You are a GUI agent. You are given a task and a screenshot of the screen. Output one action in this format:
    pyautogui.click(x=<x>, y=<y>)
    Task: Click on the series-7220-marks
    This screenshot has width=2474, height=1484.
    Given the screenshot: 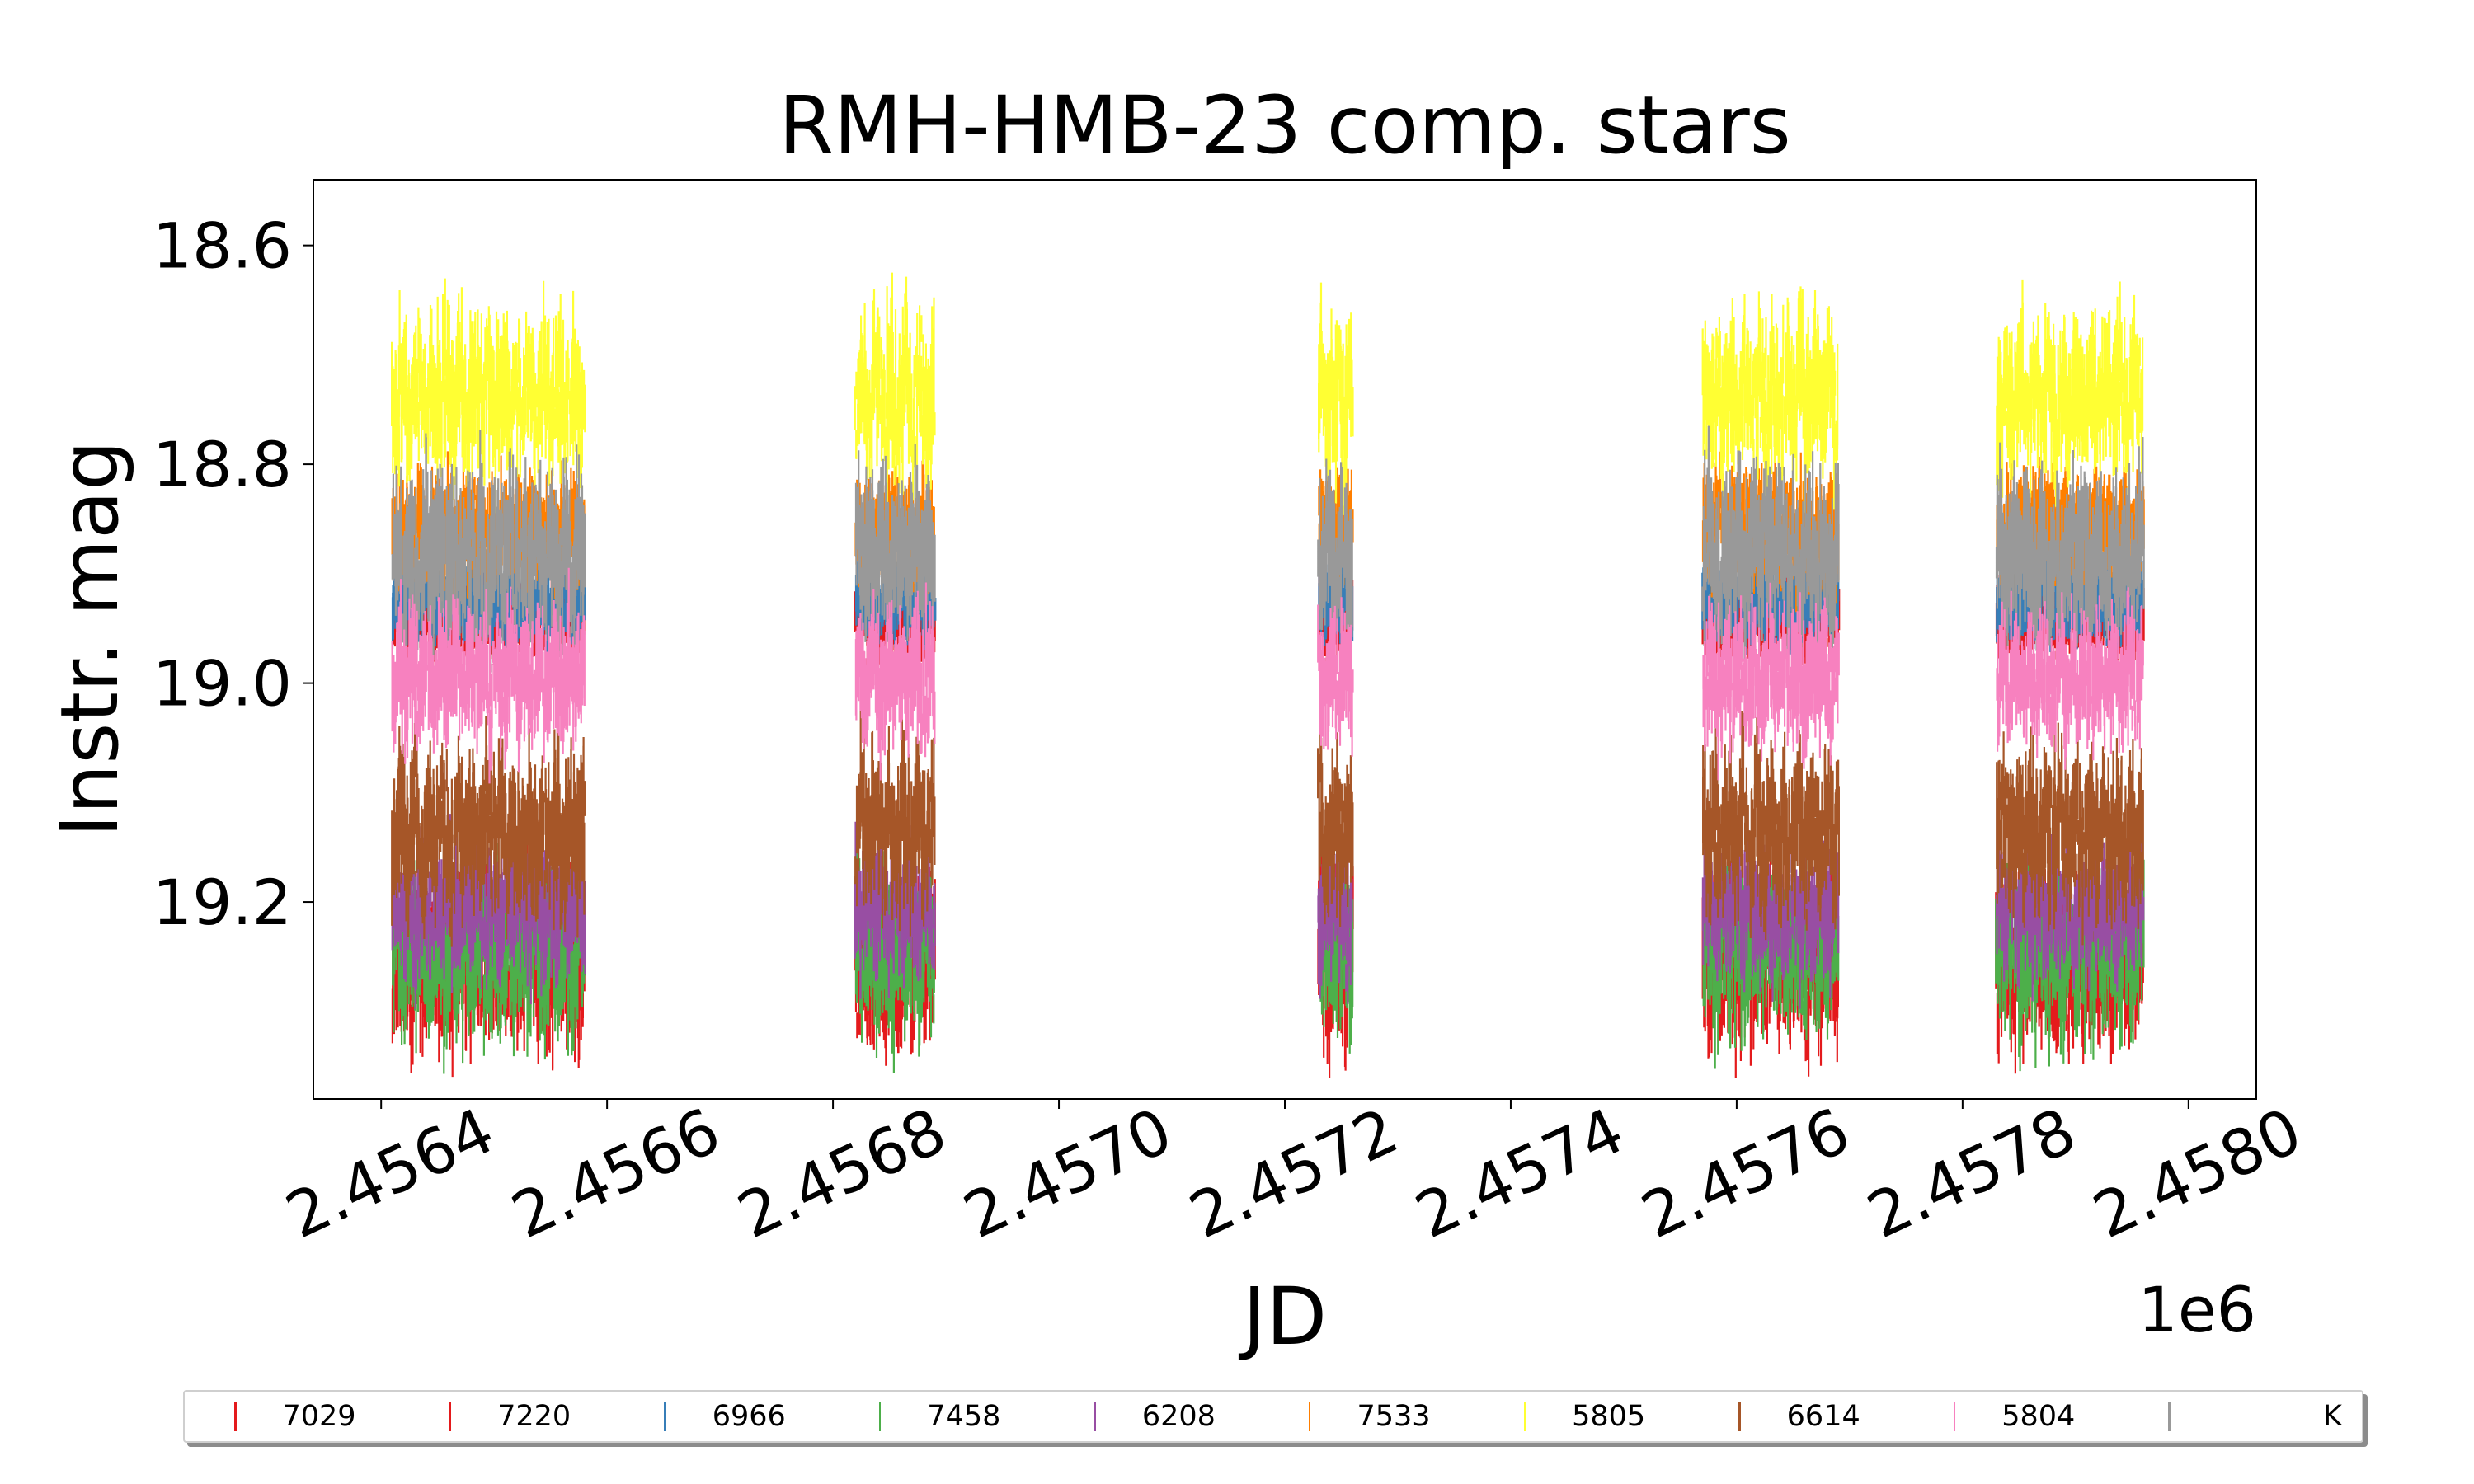 What is the action you would take?
    pyautogui.click(x=1268, y=617)
    